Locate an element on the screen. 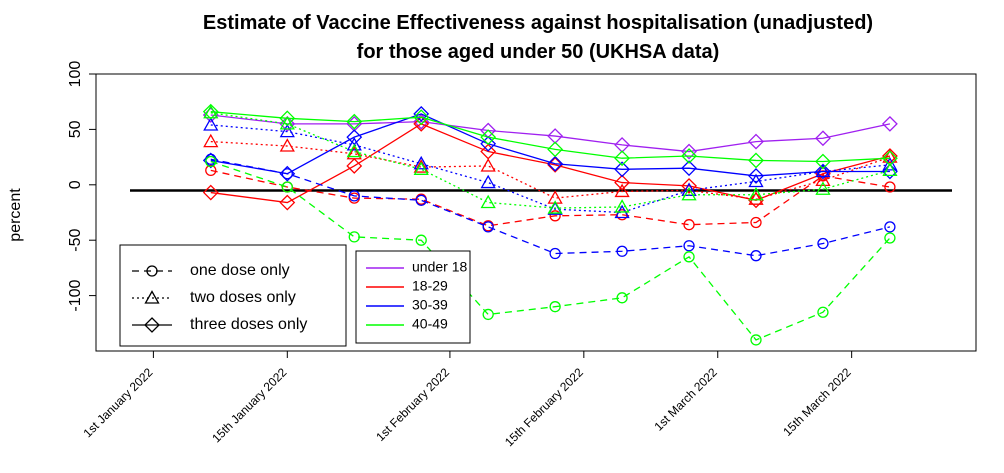  series-line-30-39-three-doses-only is located at coordinates (550, 145).